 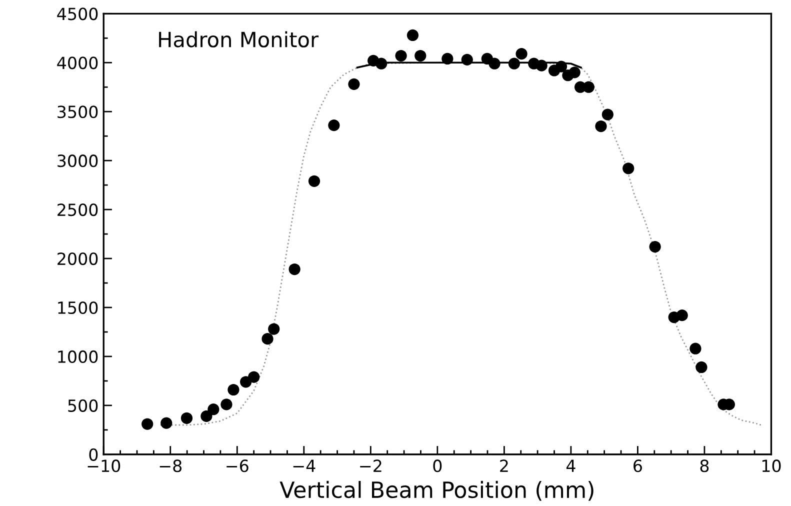 I want to click on y-tick-label: 3000, so click(x=78, y=161).